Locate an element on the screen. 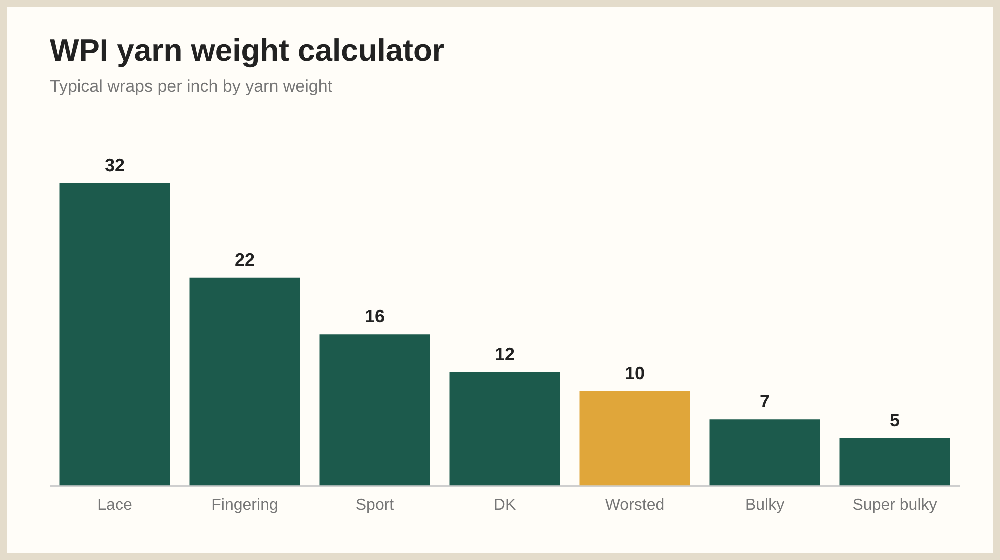 The image size is (1000, 560). x-tick-label: Sport is located at coordinates (375, 505).